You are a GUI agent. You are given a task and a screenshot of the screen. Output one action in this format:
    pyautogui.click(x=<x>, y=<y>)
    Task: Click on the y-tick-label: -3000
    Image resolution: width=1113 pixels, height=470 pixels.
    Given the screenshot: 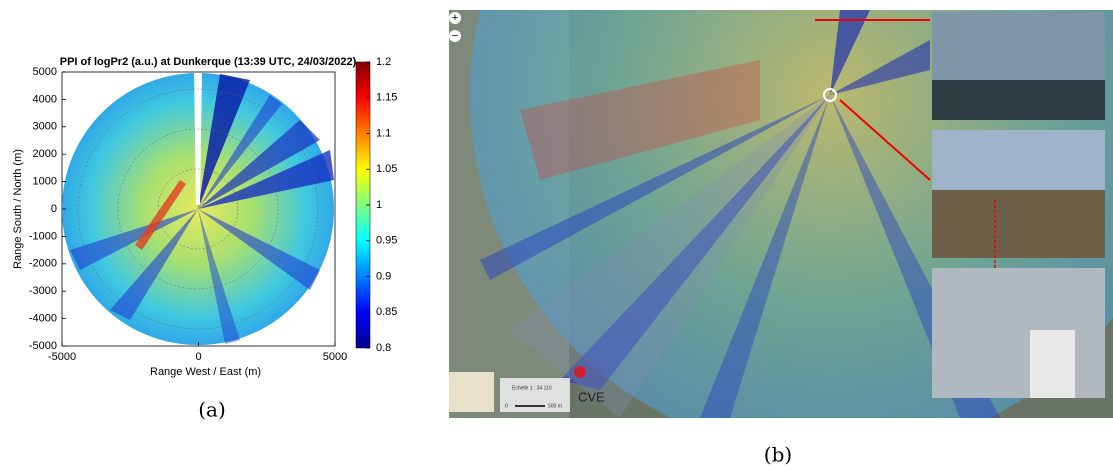 What is the action you would take?
    pyautogui.click(x=43, y=291)
    